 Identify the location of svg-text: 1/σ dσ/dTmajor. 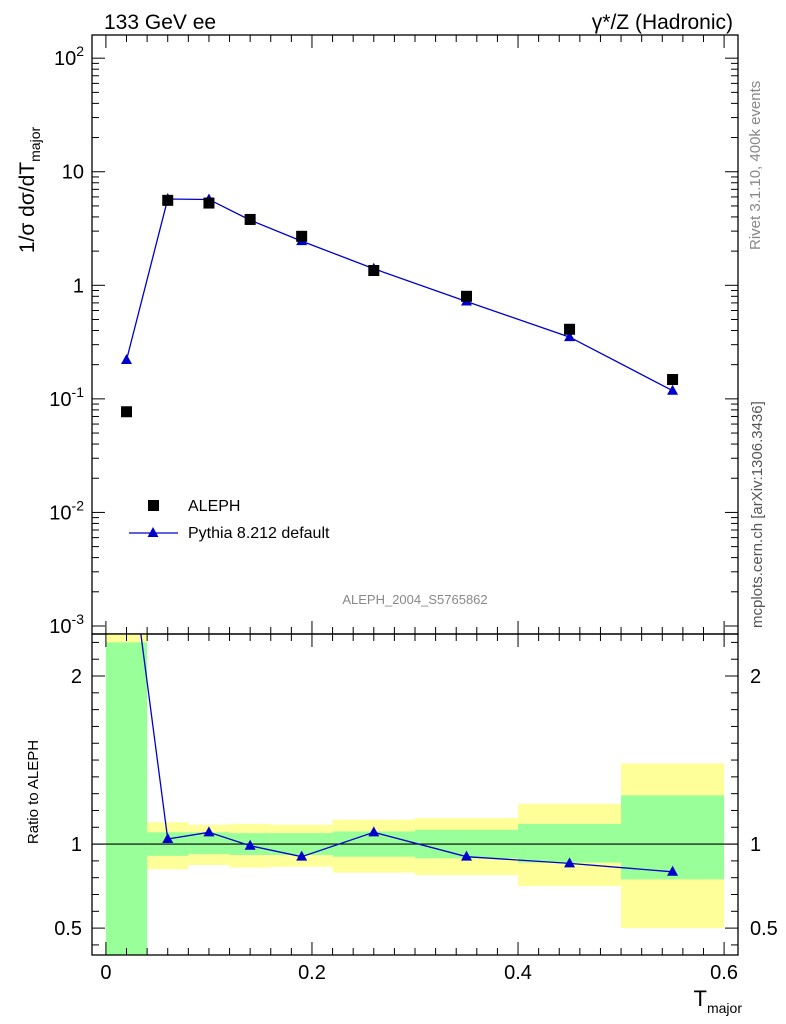
(29, 190).